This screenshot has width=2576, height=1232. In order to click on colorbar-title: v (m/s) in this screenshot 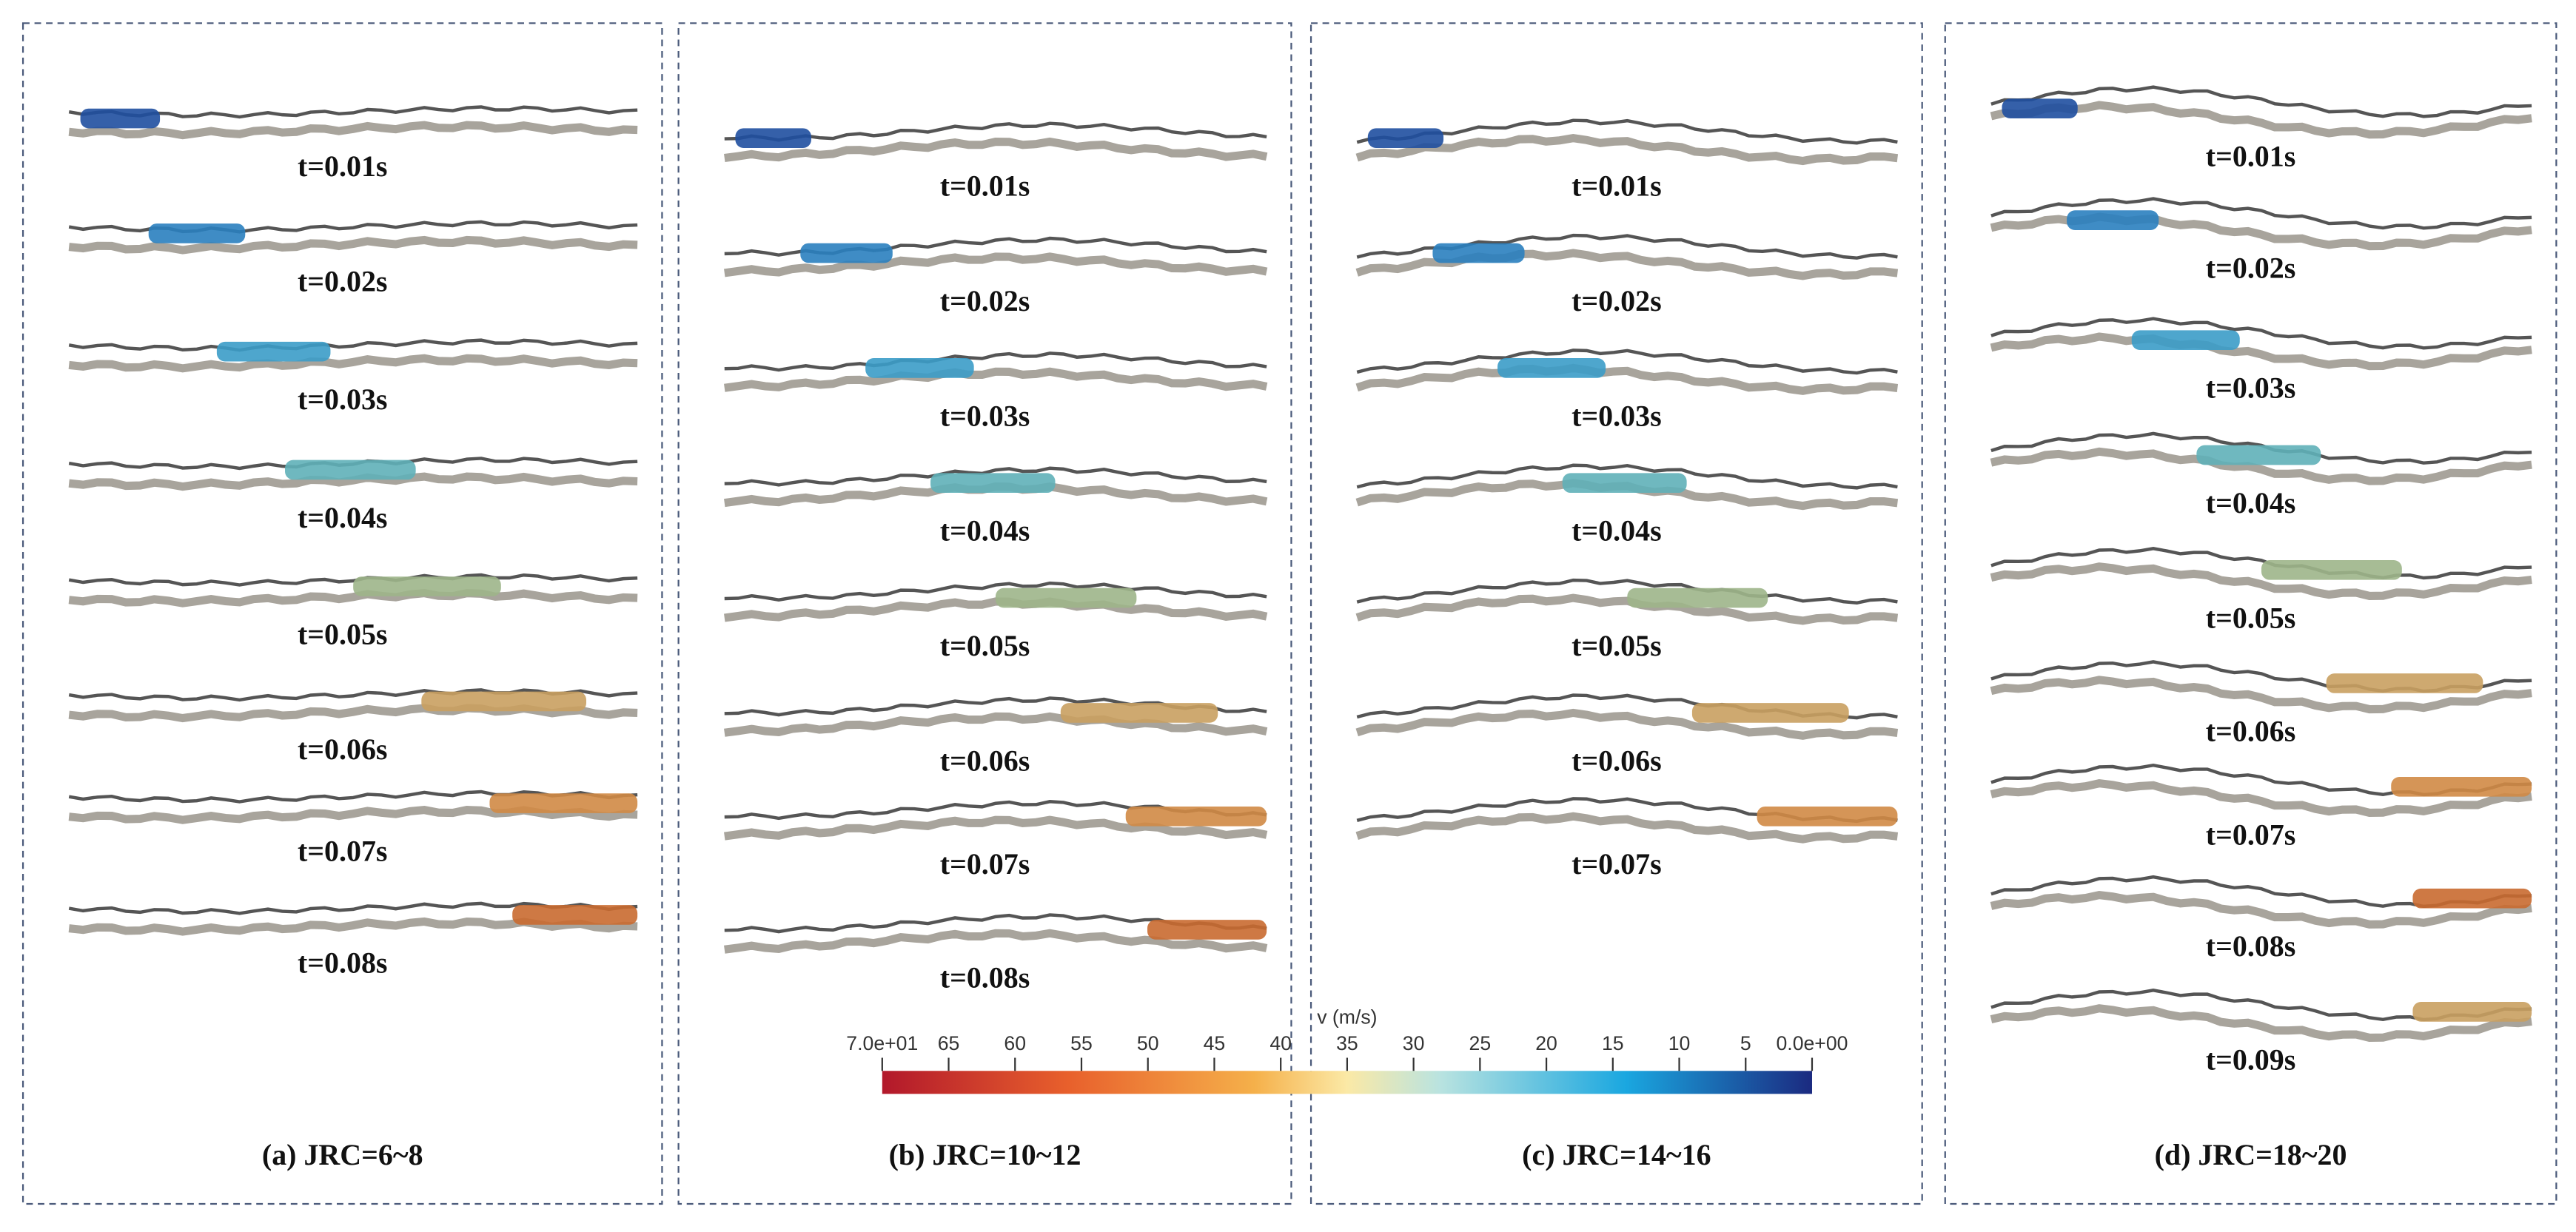, I will do `click(1347, 1017)`.